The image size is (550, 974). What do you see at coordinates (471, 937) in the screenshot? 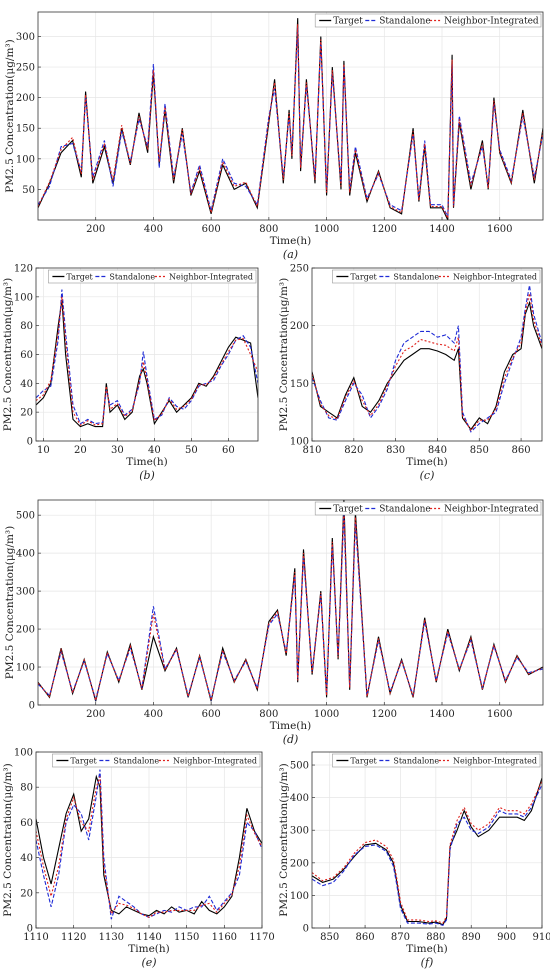
I see `x-tick-label: 890` at bounding box center [471, 937].